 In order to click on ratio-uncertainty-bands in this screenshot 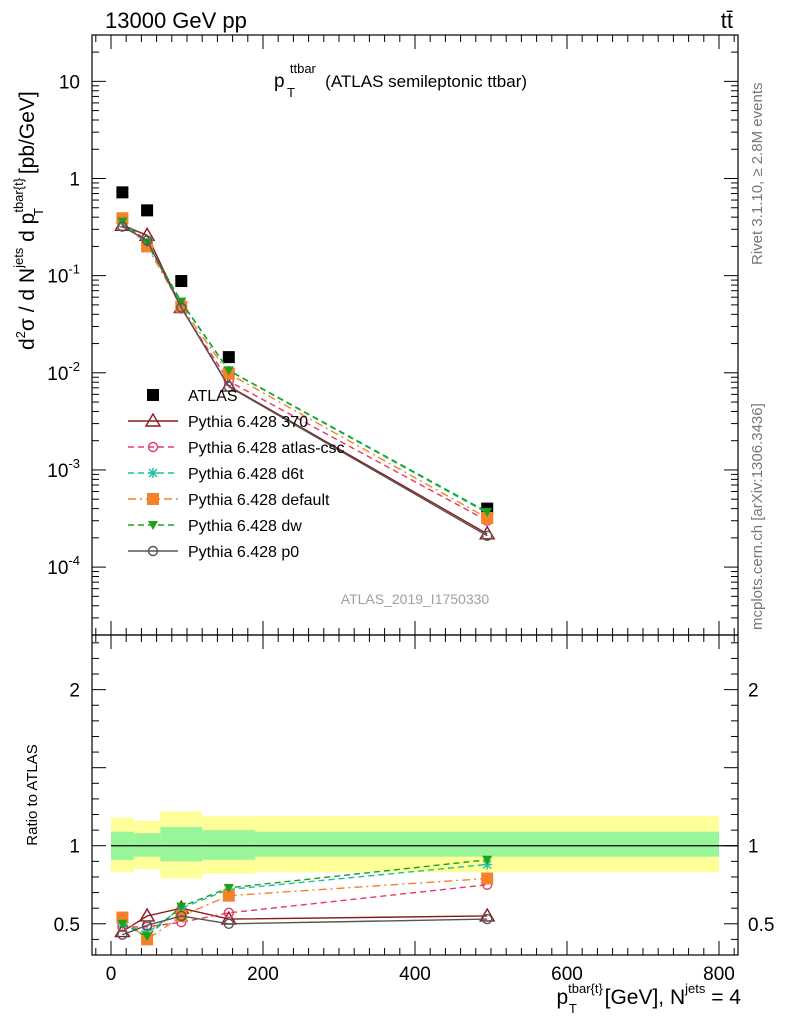, I will do `click(424, 845)`.